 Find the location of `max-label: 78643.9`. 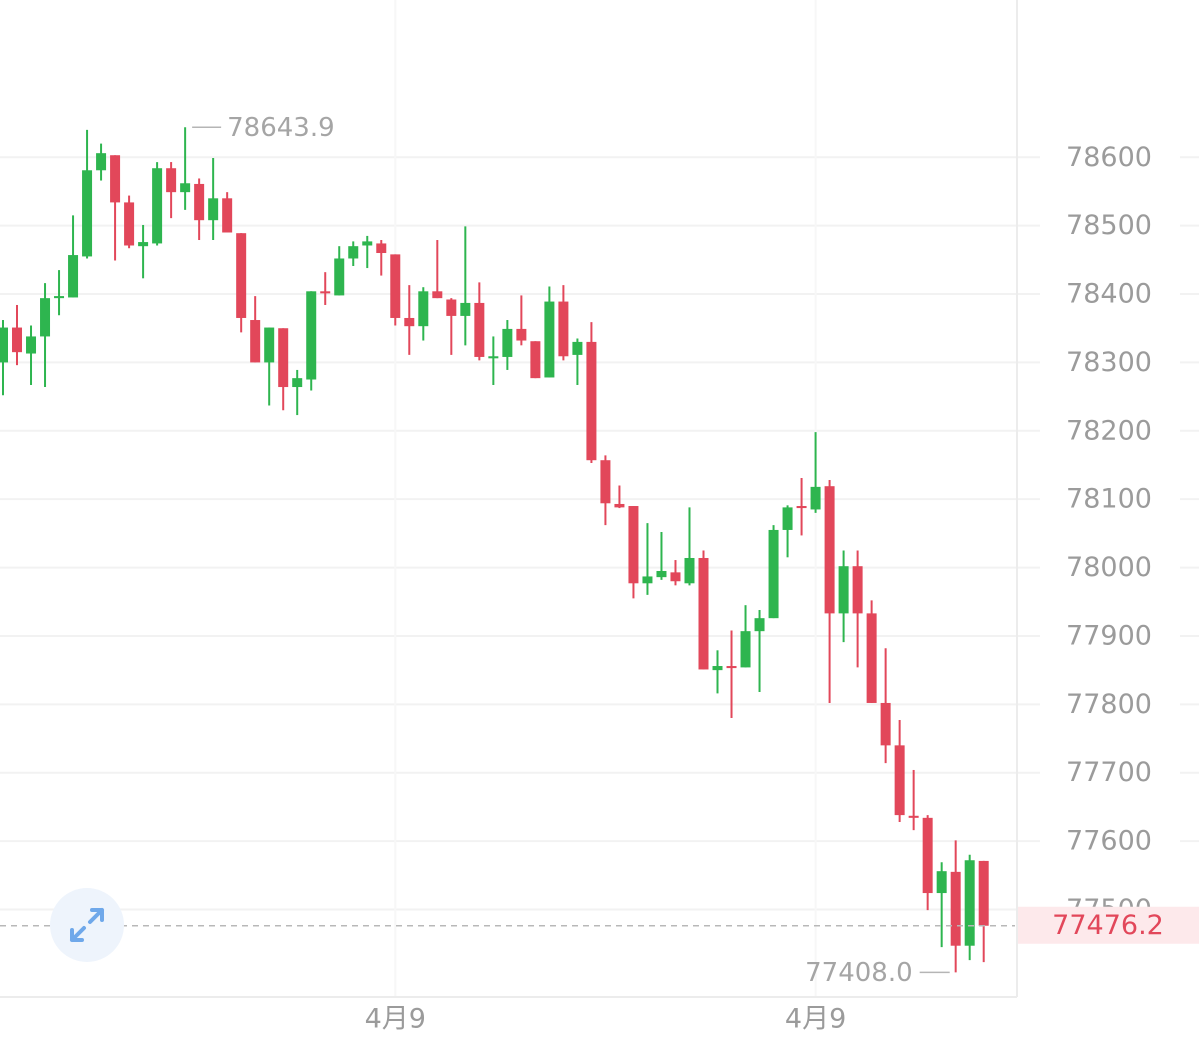

max-label: 78643.9 is located at coordinates (281, 128).